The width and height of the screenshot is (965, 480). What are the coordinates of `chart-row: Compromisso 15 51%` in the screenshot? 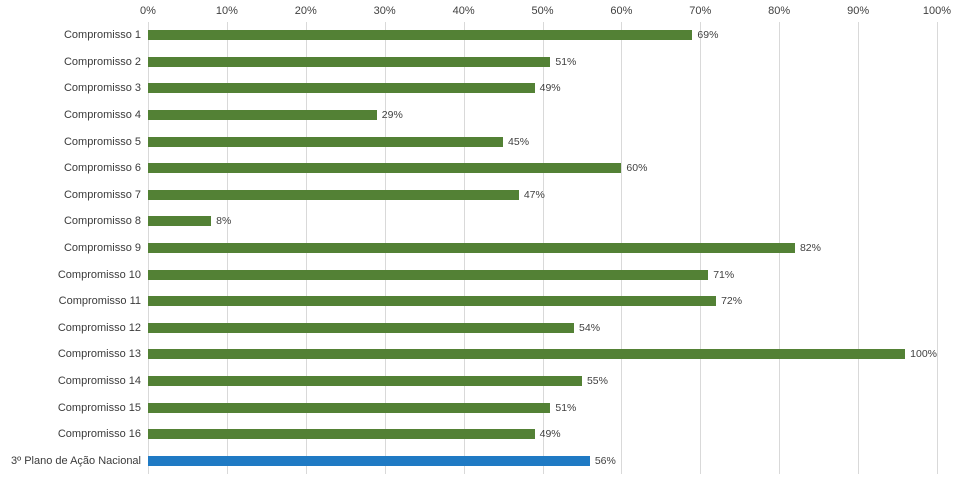 It's located at (468, 407).